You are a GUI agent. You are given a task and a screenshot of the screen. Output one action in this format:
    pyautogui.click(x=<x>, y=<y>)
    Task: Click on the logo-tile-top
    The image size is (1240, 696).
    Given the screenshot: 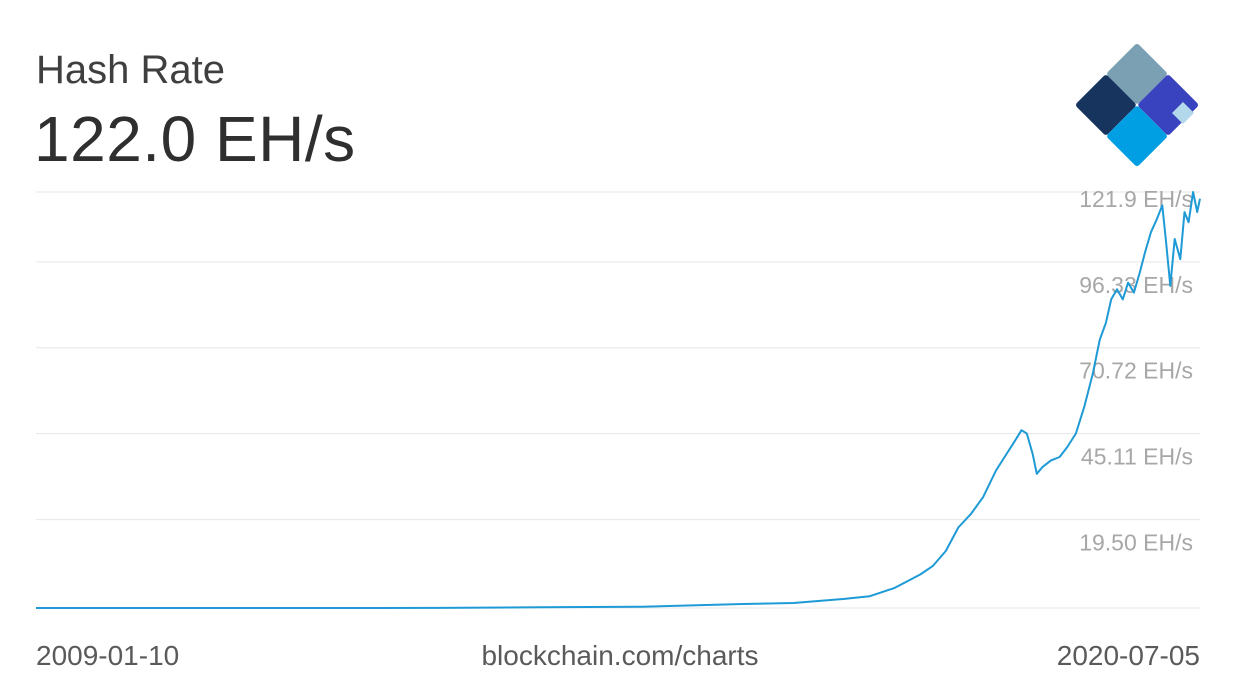 What is the action you would take?
    pyautogui.click(x=1137, y=74)
    